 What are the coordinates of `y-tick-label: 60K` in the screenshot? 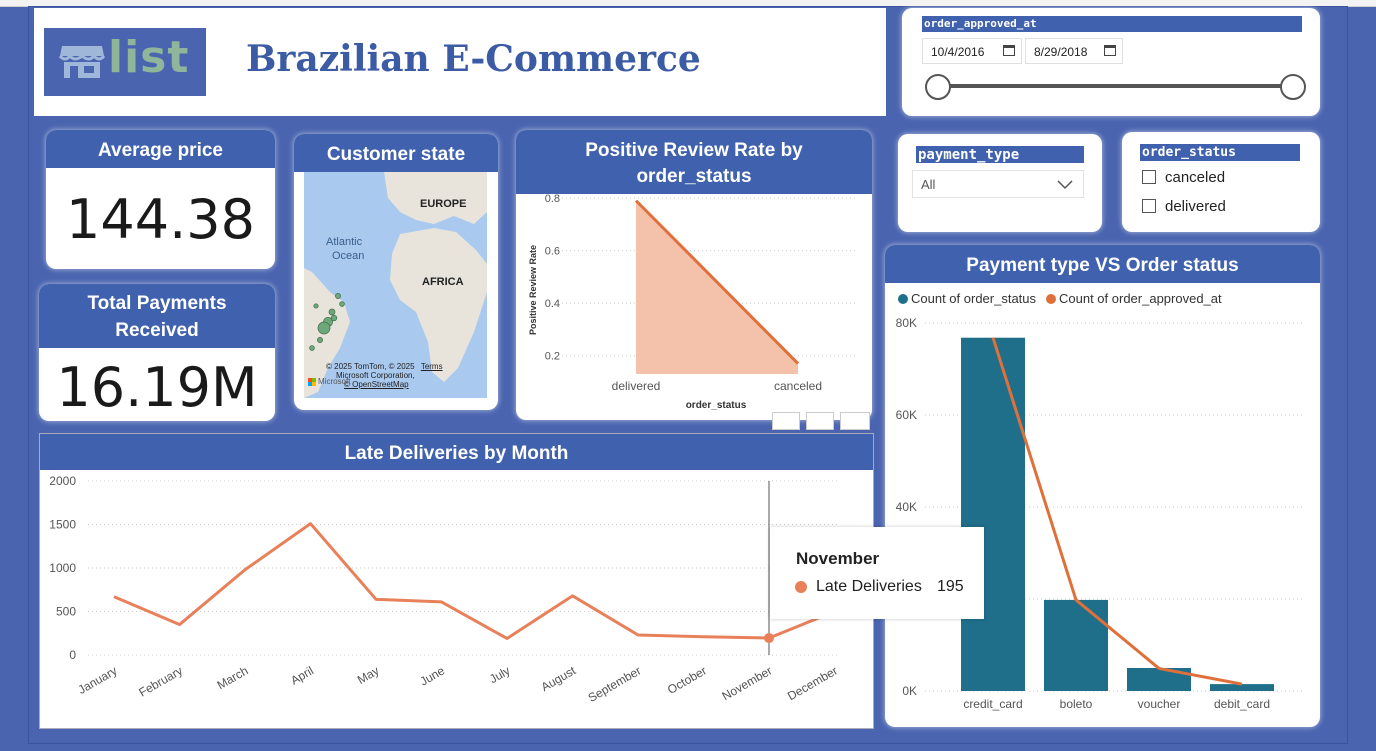 It's located at (906, 415).